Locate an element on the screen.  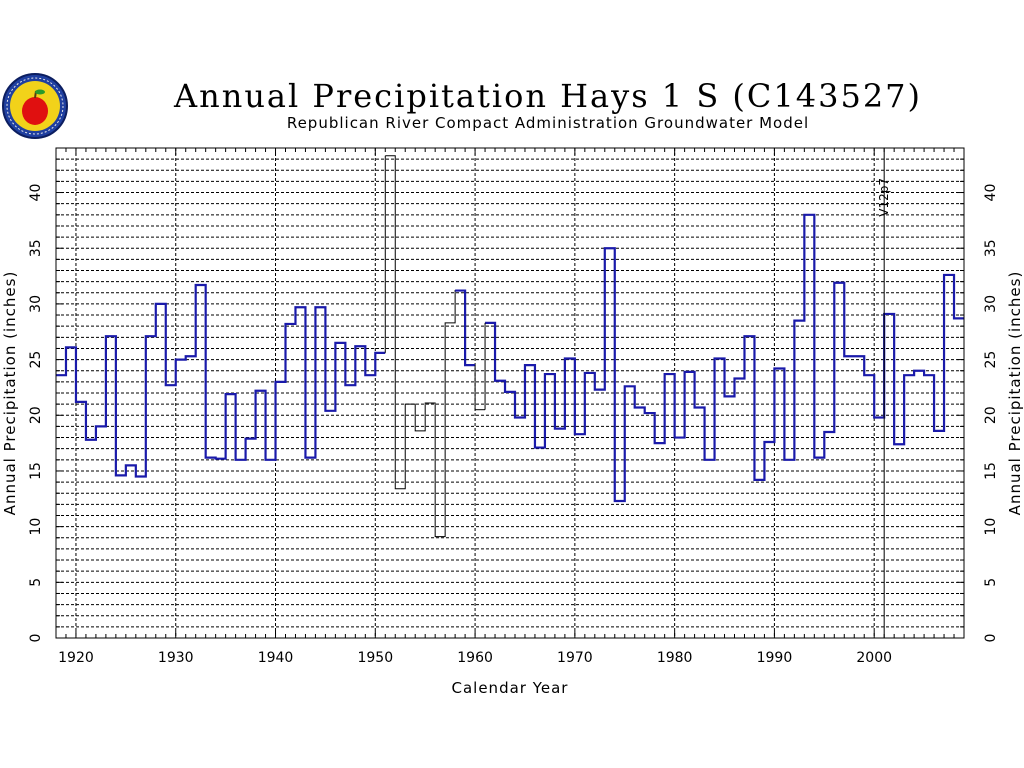
y-tick-label-right: 30 is located at coordinates (991, 304).